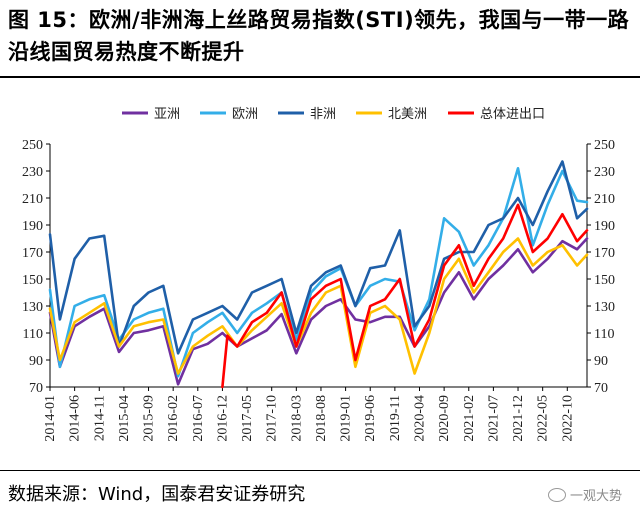 This screenshot has height=510, width=640. Describe the element at coordinates (469, 418) in the screenshot. I see `x-tick-label: 2021-02` at that location.